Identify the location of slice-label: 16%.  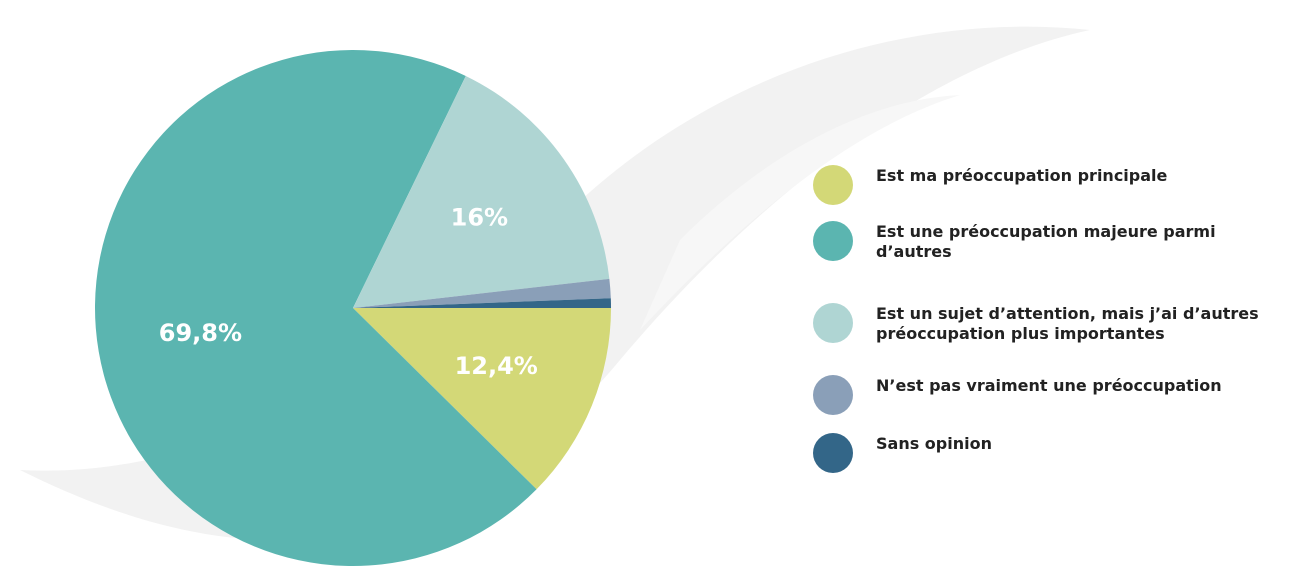
(479, 218).